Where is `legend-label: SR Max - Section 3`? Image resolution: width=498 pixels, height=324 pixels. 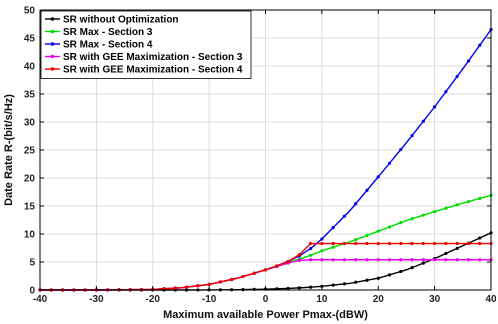
legend-label: SR Max - Section 3 is located at coordinates (108, 32).